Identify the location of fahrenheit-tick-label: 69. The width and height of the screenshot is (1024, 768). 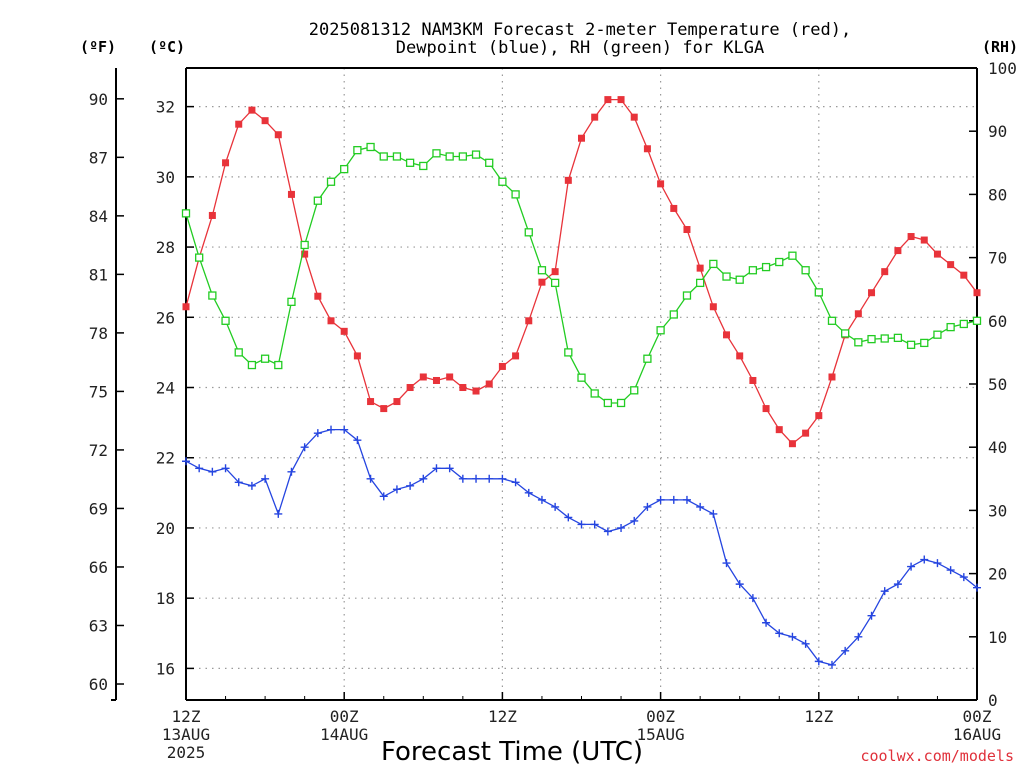
(98, 508).